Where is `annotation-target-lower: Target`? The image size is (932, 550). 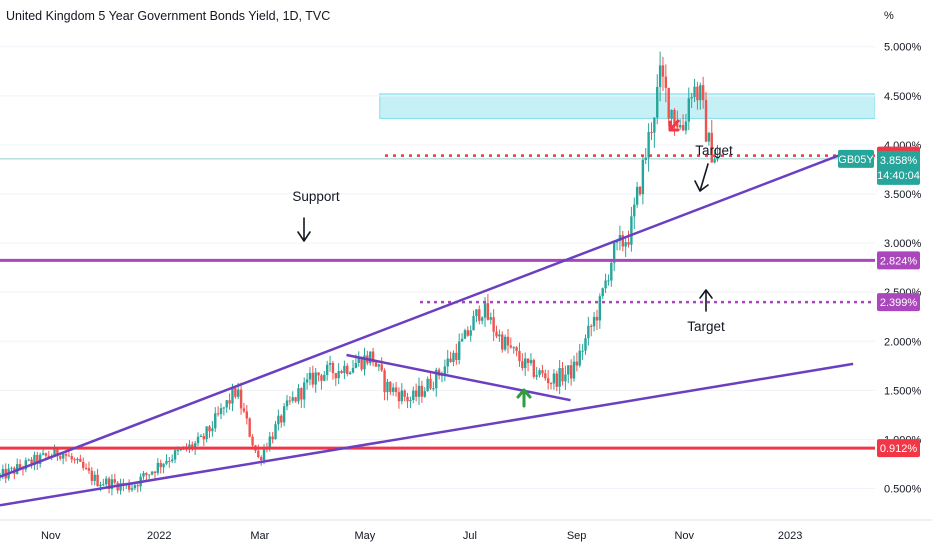
annotation-target-lower: Target is located at coordinates (706, 326).